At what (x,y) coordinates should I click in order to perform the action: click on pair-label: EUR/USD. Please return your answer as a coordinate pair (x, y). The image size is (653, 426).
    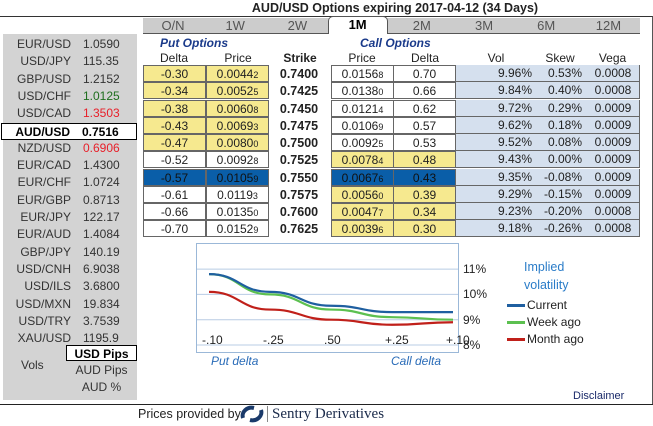
    Looking at the image, I should click on (43, 44).